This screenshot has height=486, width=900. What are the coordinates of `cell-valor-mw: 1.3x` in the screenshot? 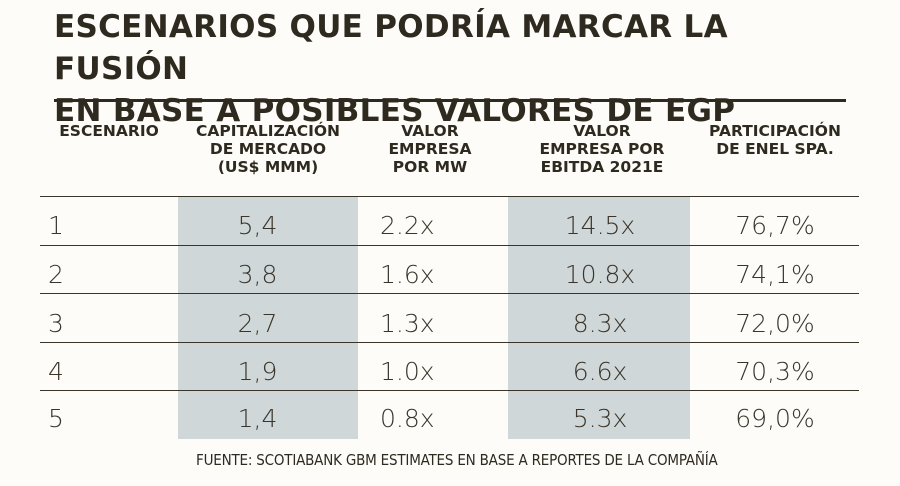 It's located at (407, 323).